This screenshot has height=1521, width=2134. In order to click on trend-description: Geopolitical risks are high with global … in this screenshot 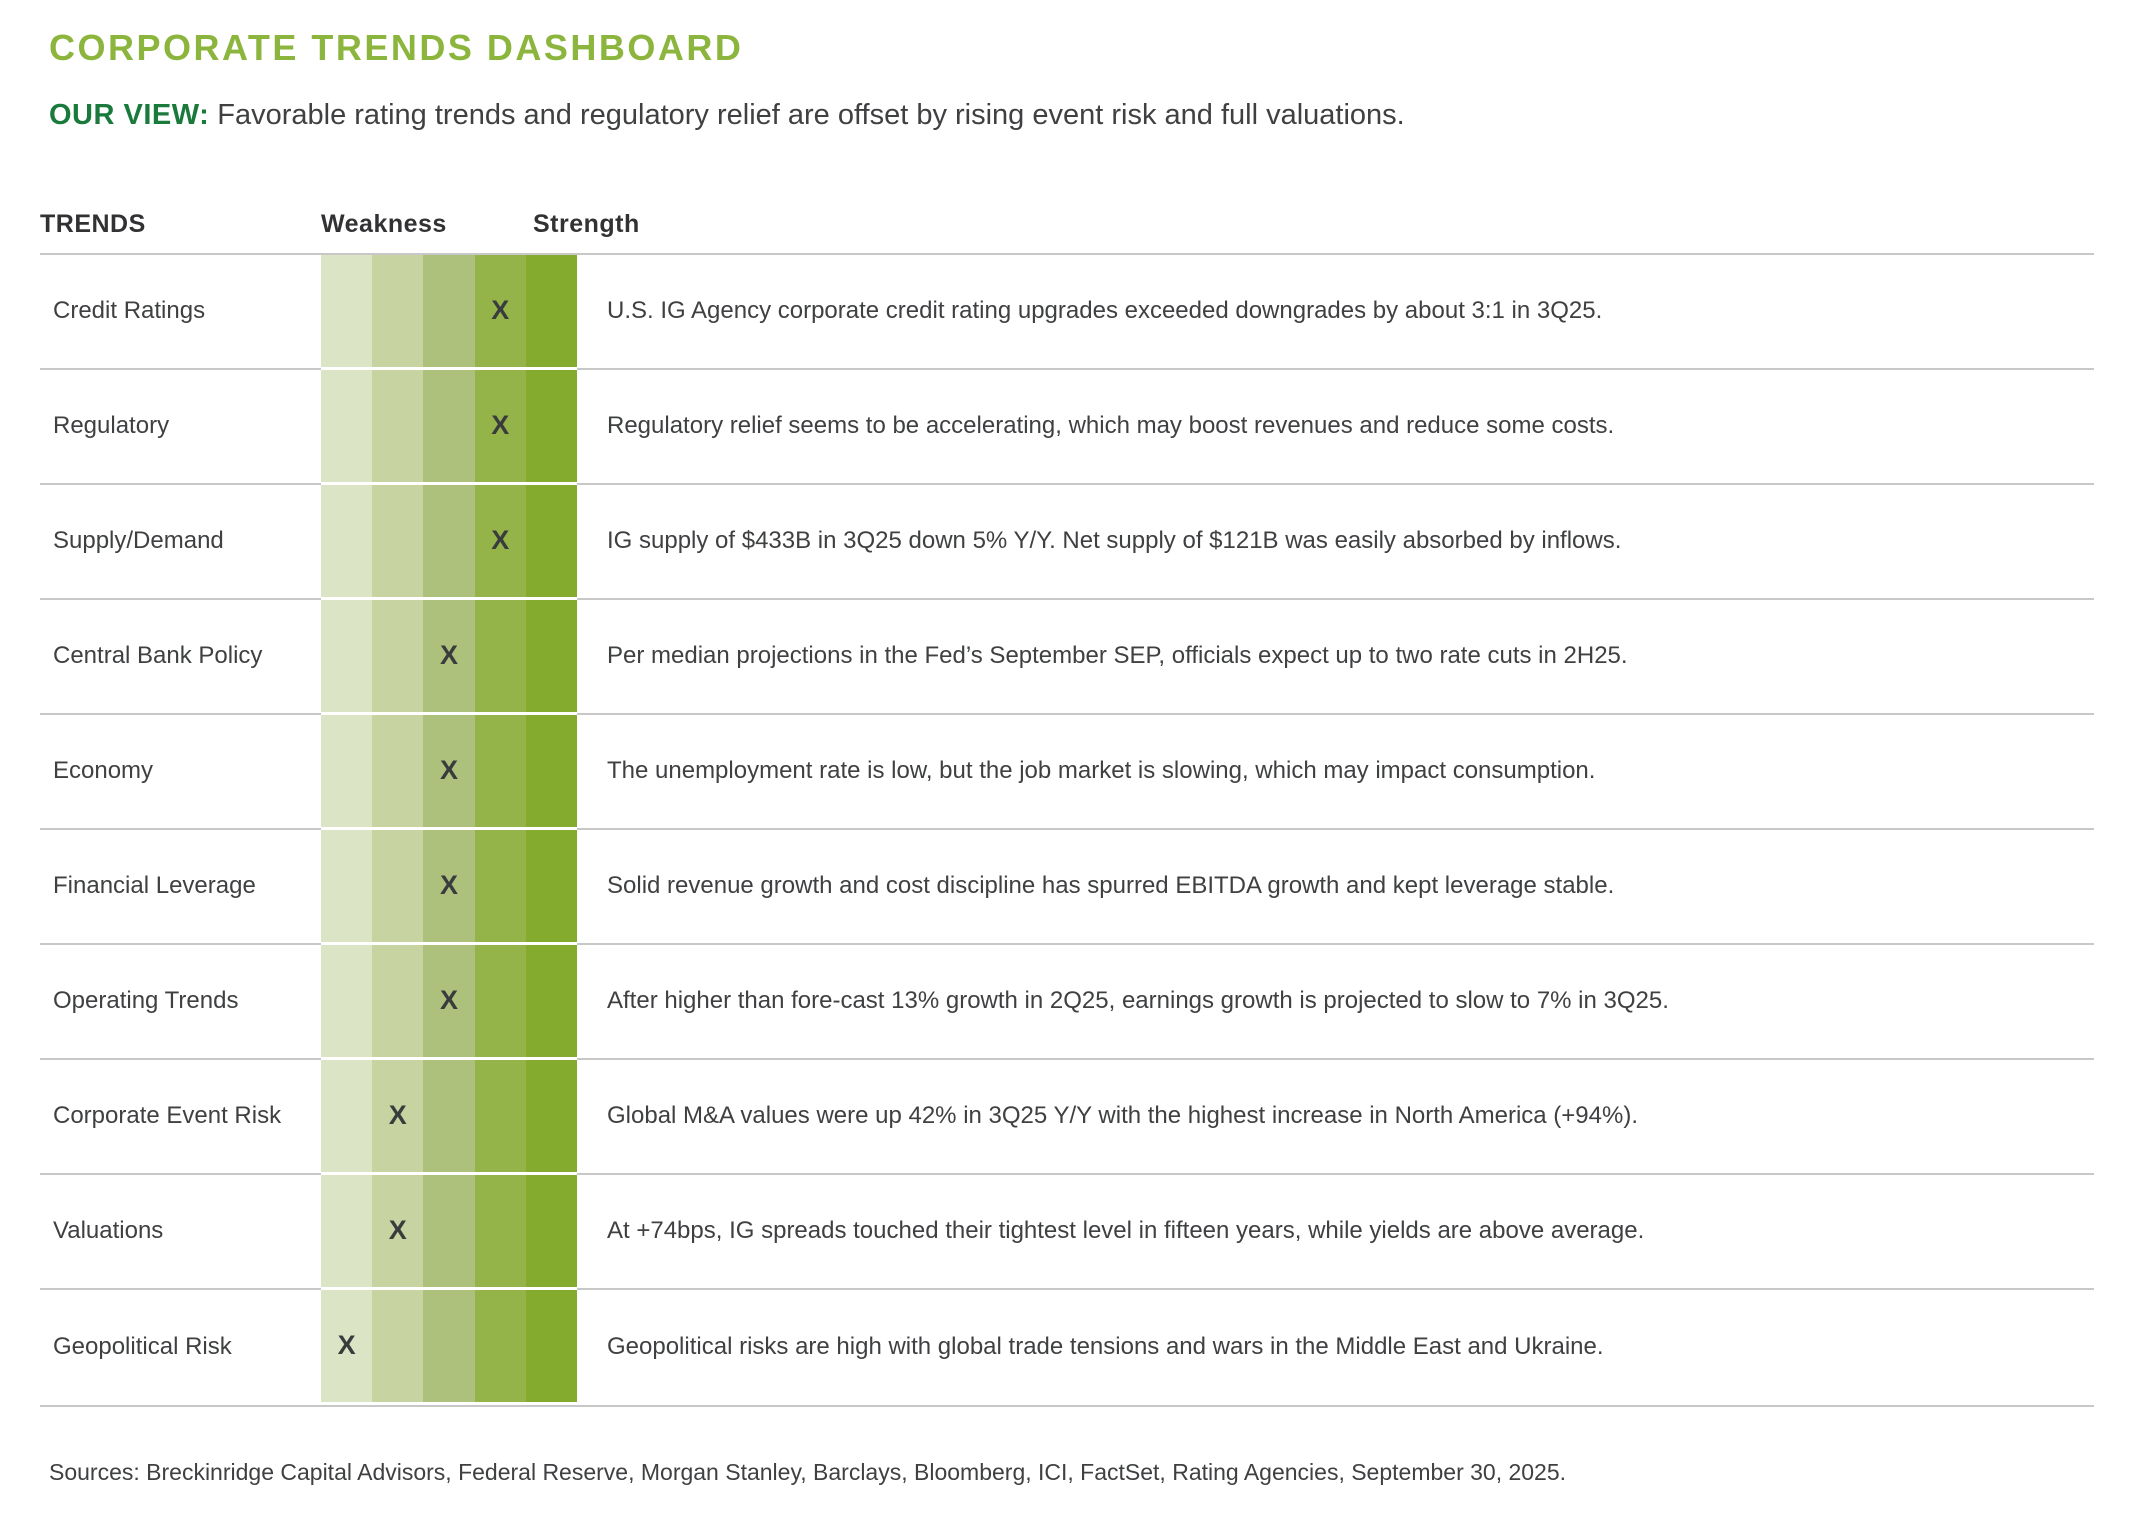, I will do `click(1105, 1347)`.